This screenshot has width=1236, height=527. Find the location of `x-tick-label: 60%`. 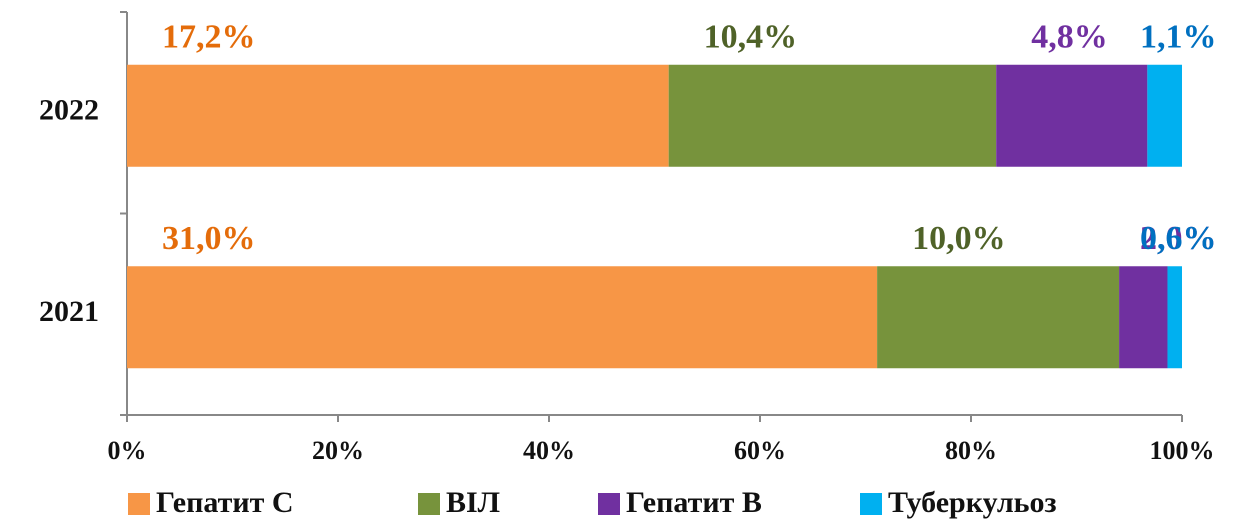

x-tick-label: 60% is located at coordinates (760, 450).